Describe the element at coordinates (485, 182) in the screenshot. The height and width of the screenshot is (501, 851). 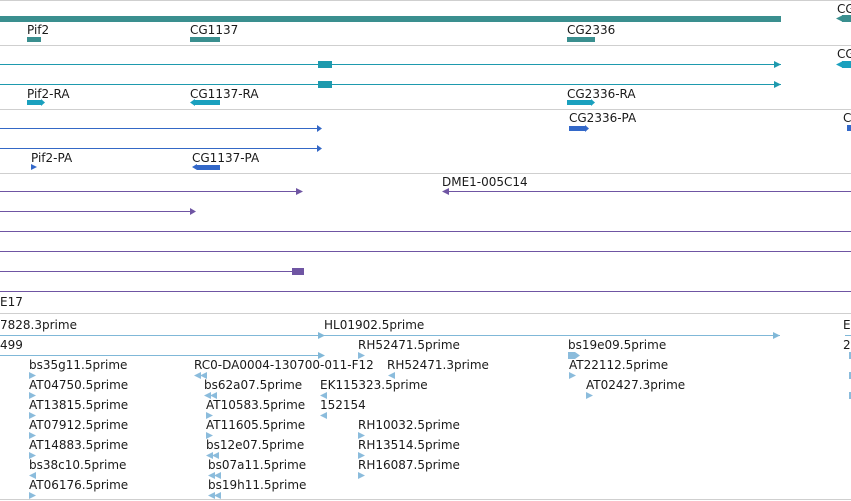
I see `match-dme1-label: DME1-005C14` at that location.